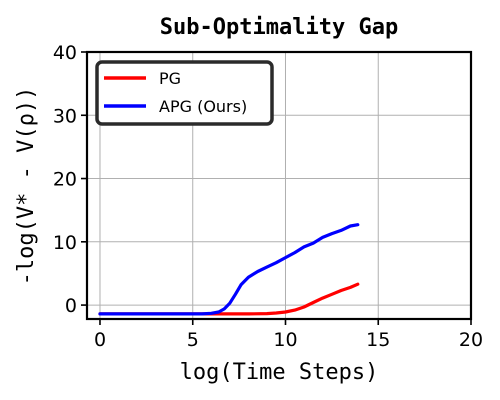 The image size is (500, 400). I want to click on series-line-pg, so click(229, 299).